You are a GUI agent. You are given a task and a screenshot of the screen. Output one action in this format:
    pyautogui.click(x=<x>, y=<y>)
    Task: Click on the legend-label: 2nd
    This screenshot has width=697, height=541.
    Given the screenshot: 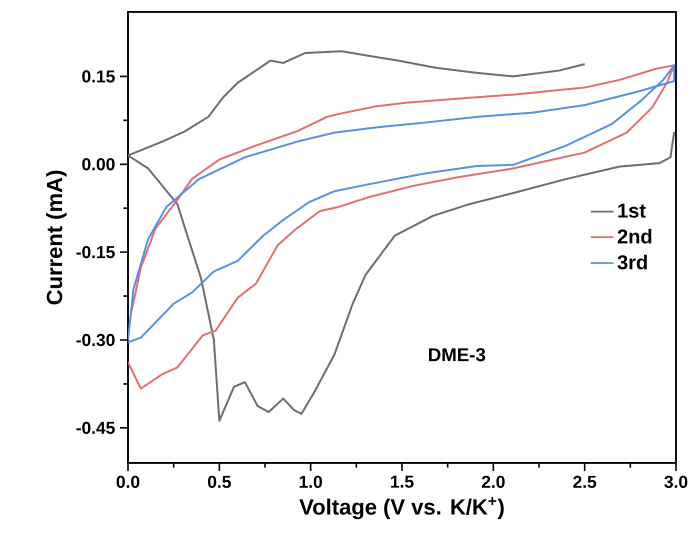 What is the action you would take?
    pyautogui.click(x=635, y=236)
    